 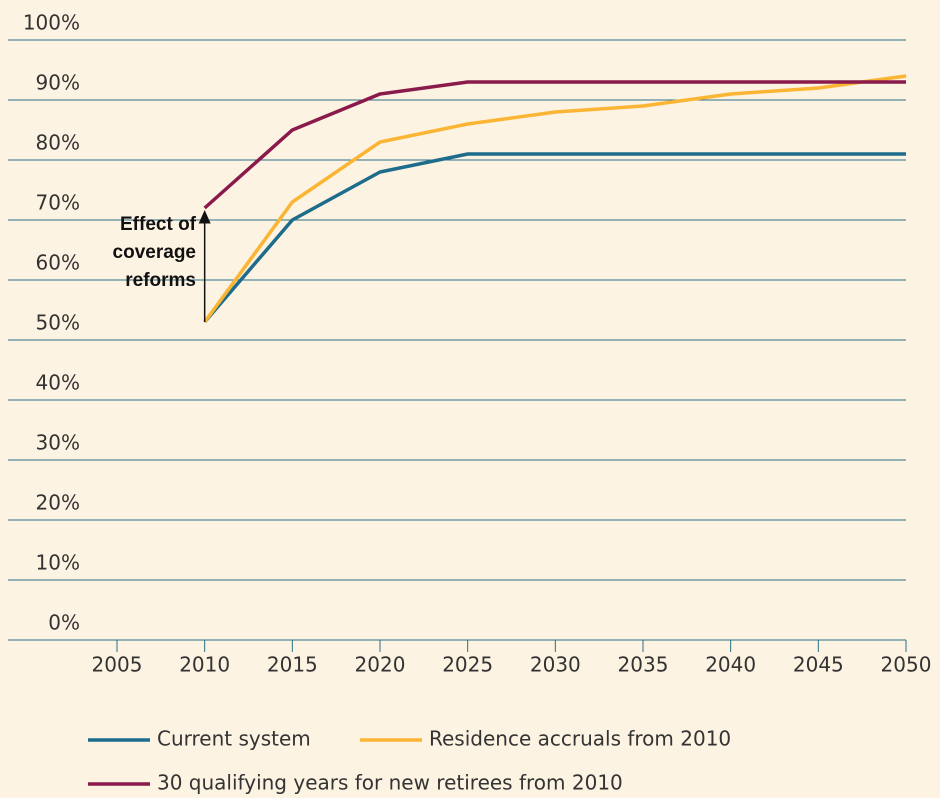 What do you see at coordinates (580, 739) in the screenshot?
I see `legend-label: Residence accruals from 2010` at bounding box center [580, 739].